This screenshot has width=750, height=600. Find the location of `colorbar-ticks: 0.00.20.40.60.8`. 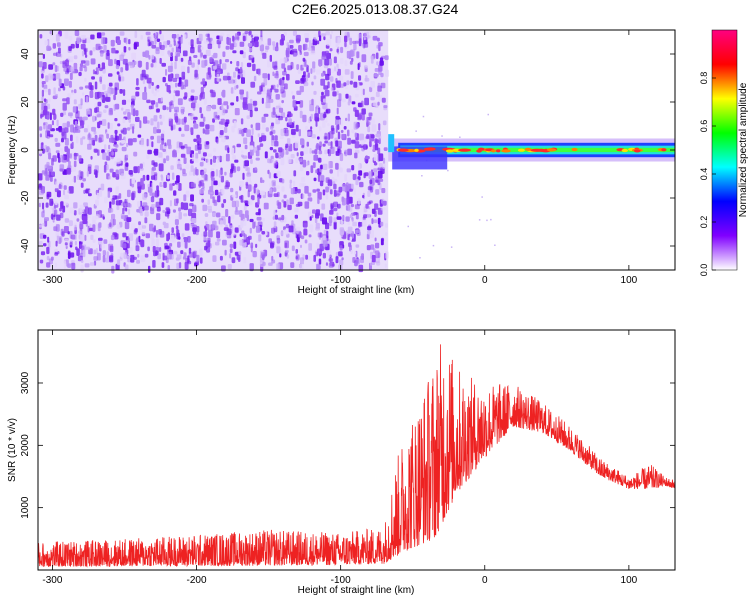

colorbar-ticks: 0.00.20.40.60.8 is located at coordinates (707, 174).